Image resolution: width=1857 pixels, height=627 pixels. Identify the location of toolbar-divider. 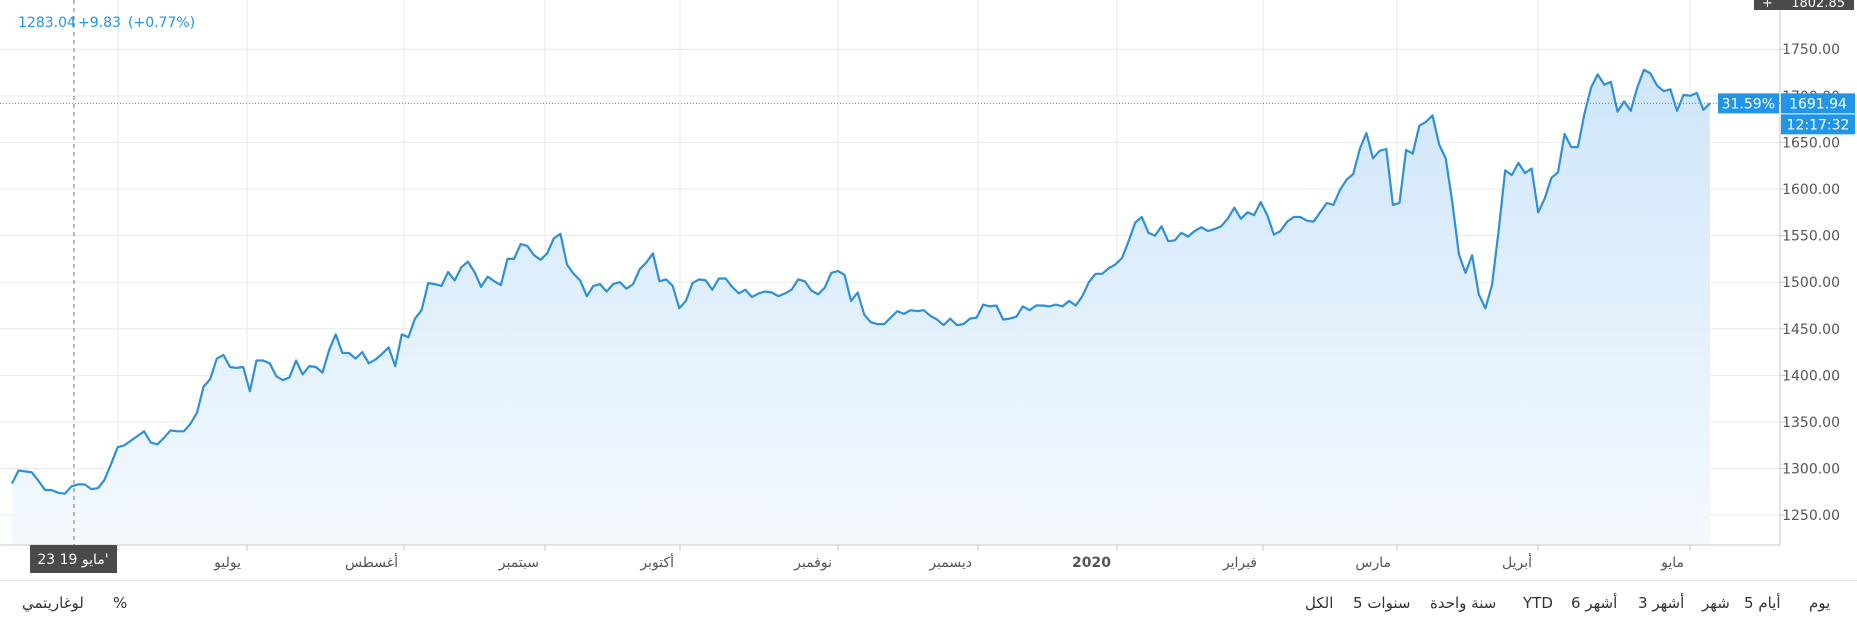
(928, 580).